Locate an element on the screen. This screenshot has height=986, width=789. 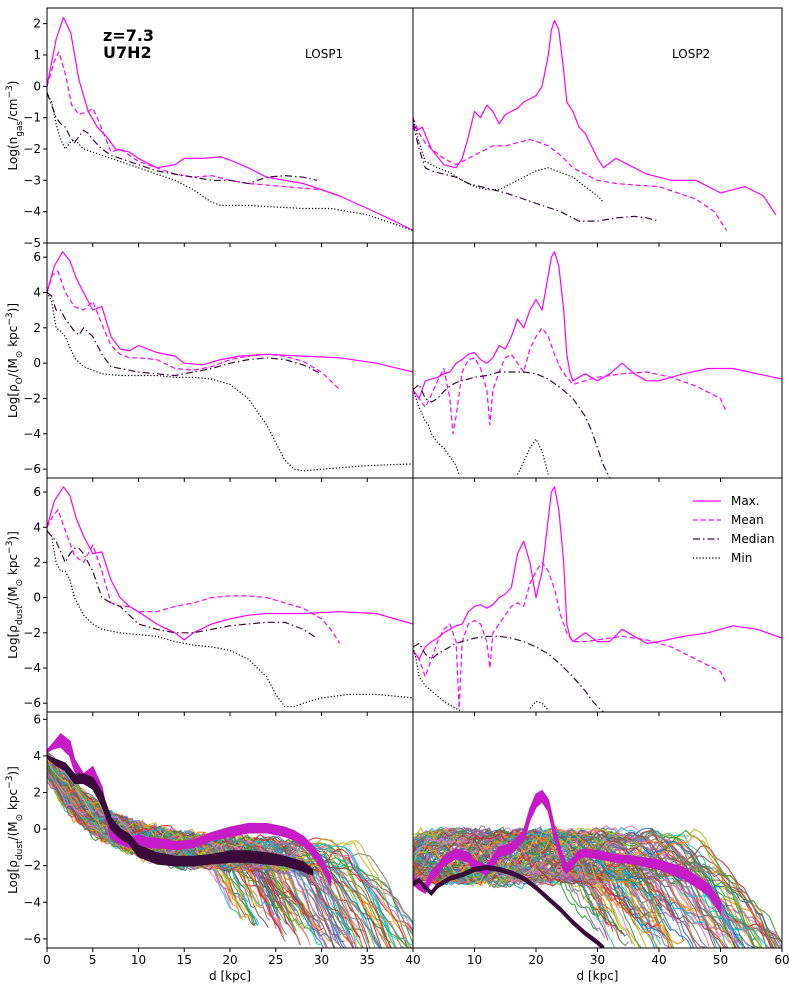
y-axis-label: Log(ngas/cm−3) is located at coordinates (15, 126).